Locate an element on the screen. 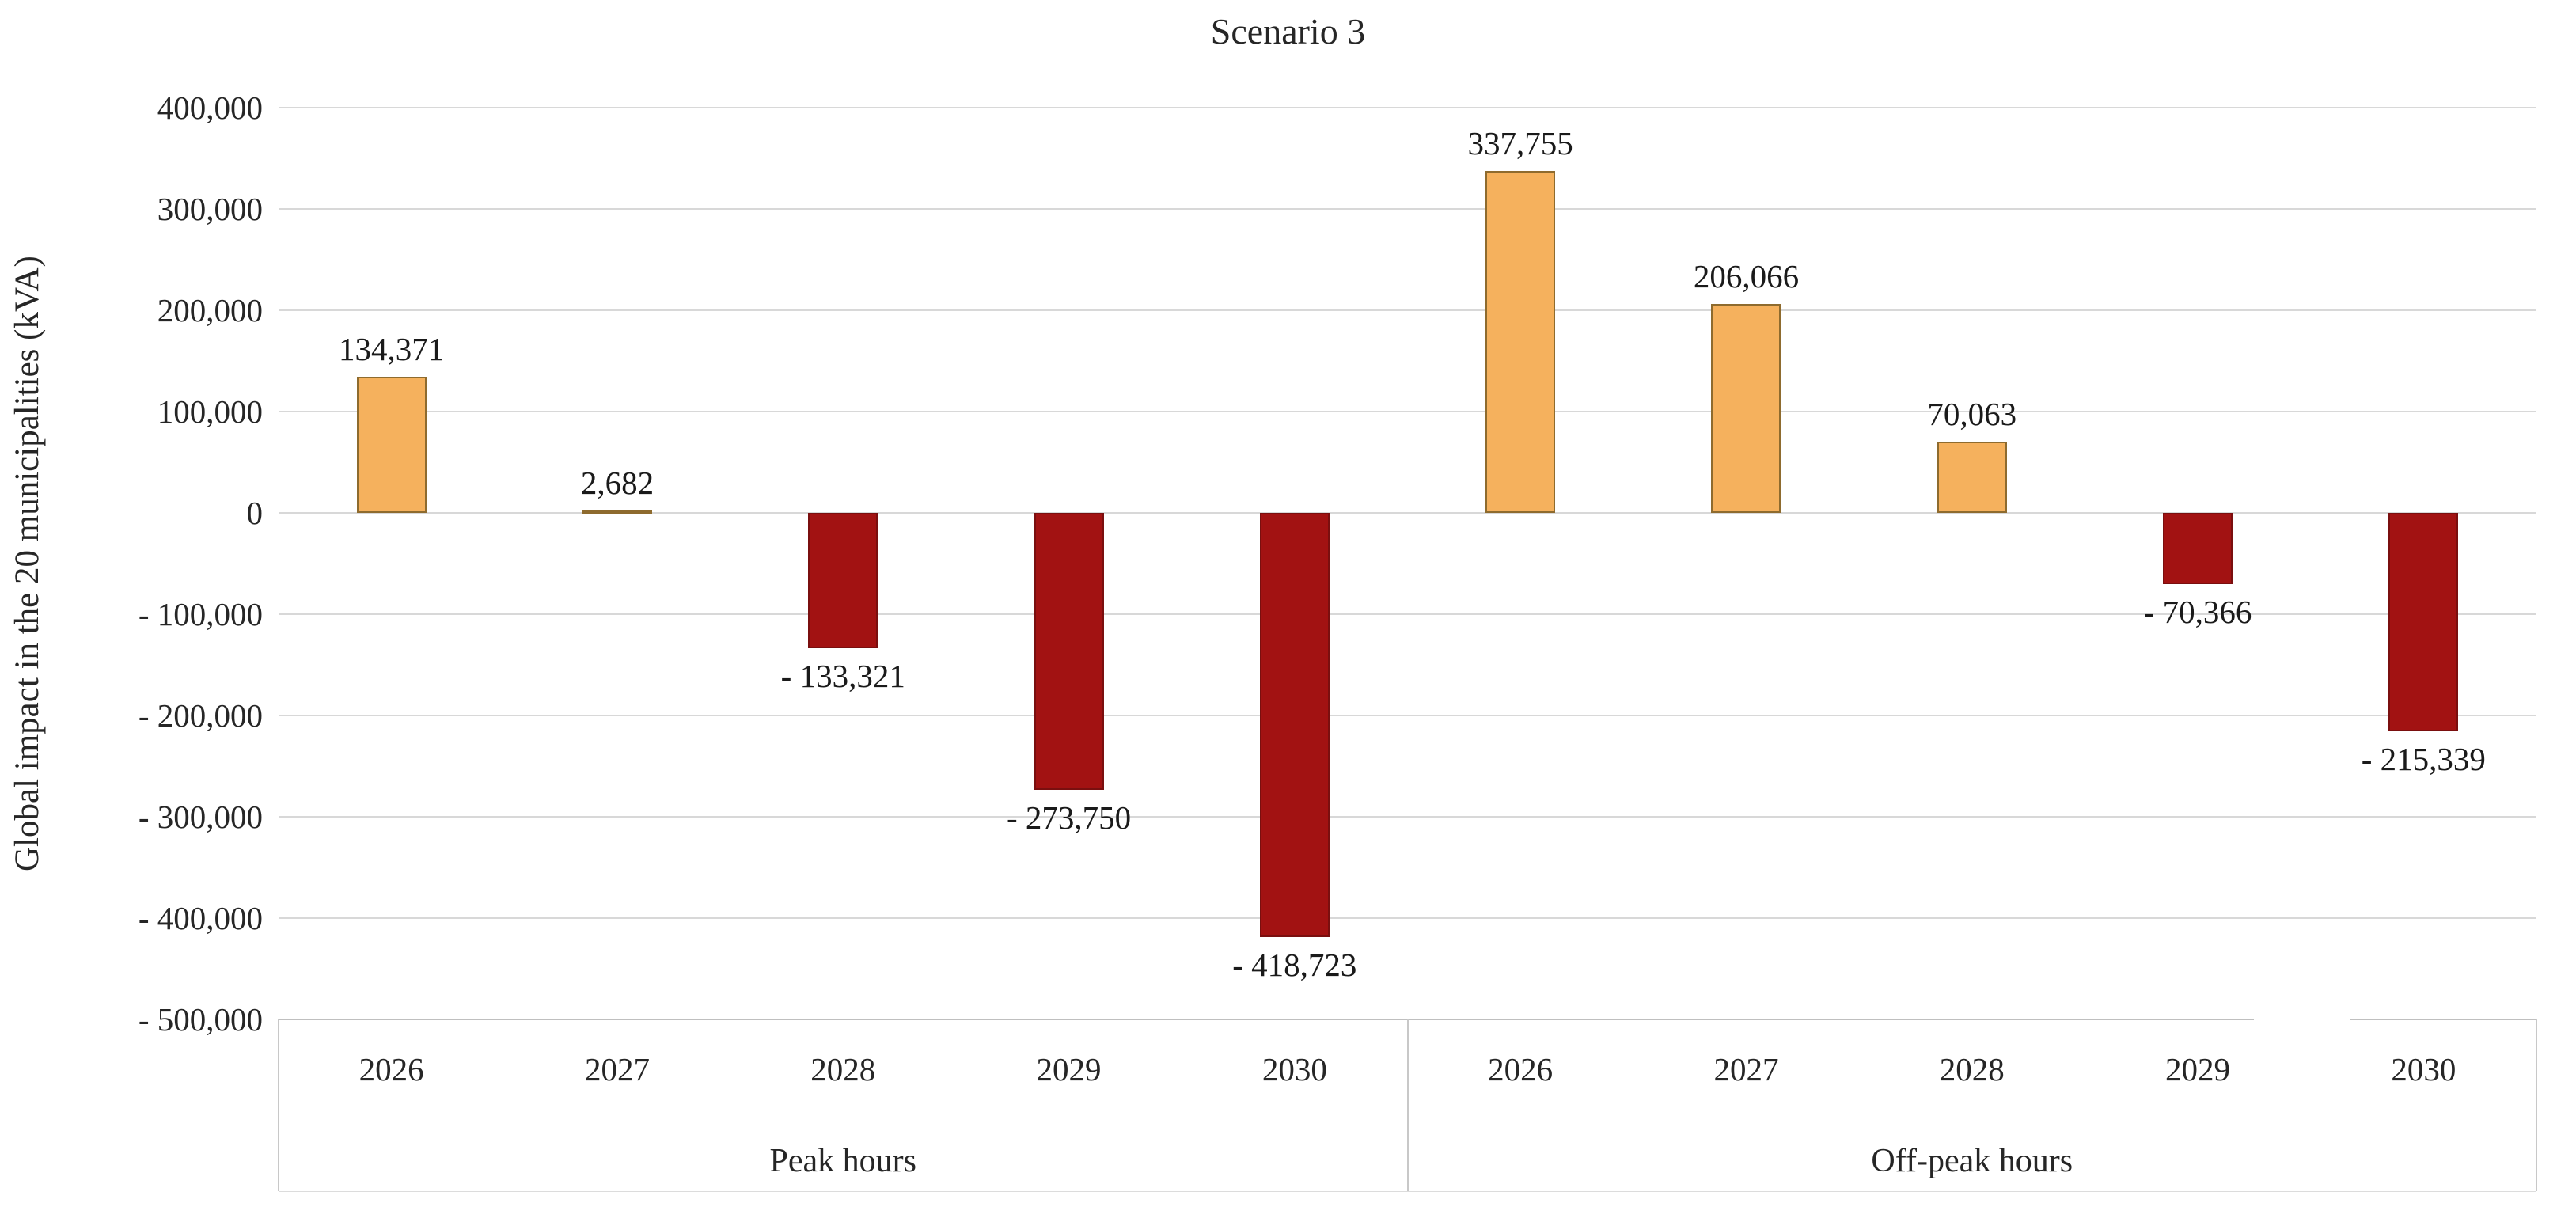 This screenshot has height=1222, width=2576. y-axis-tick-label: 100,000 is located at coordinates (210, 412).